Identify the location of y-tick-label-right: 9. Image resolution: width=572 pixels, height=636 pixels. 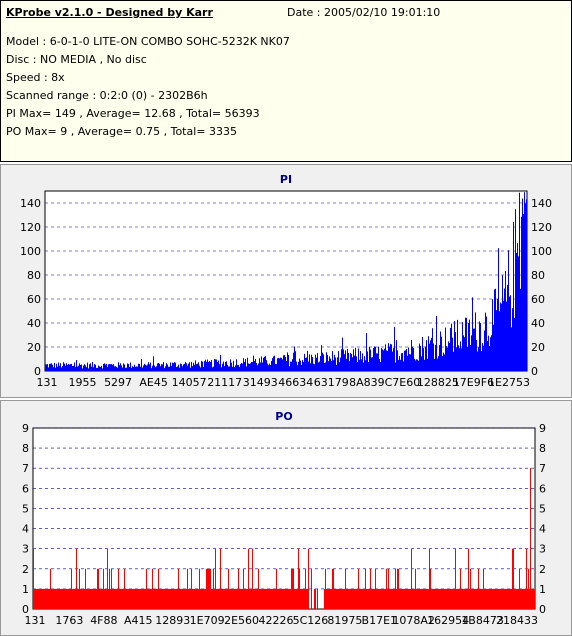
(542, 428).